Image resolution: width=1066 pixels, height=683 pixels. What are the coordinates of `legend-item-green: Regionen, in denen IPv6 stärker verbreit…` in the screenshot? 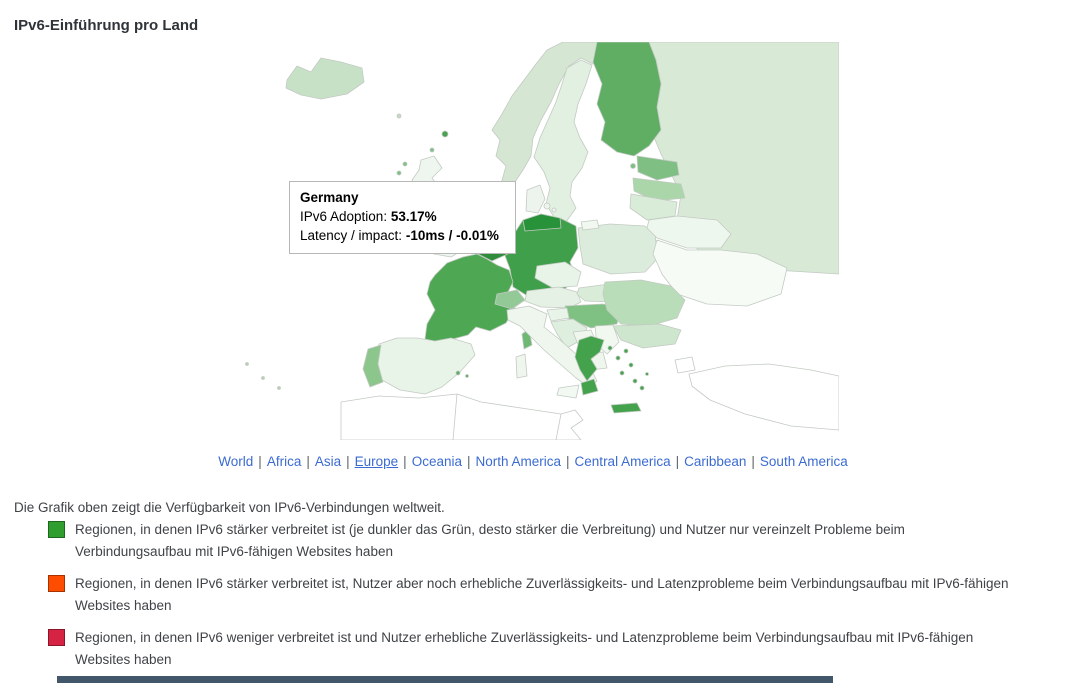 It's located at (543, 540).